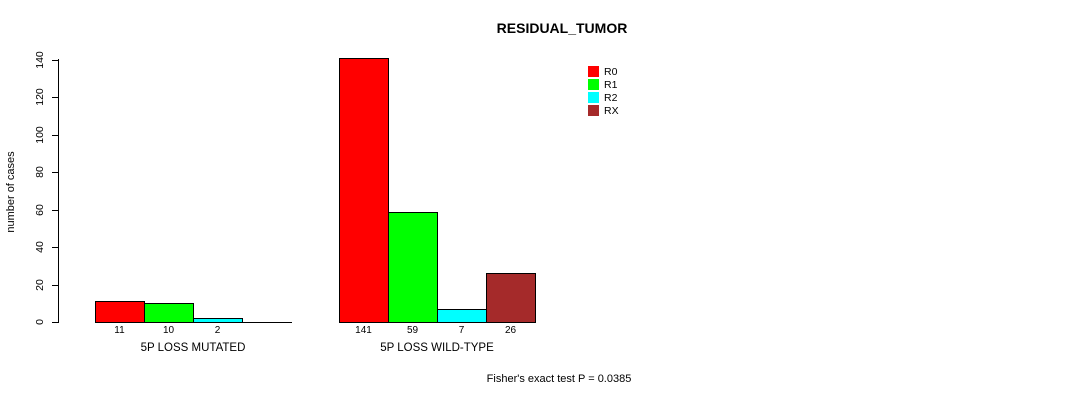 Image resolution: width=1090 pixels, height=400 pixels. Describe the element at coordinates (58, 191) in the screenshot. I see `y-axis-line` at that location.